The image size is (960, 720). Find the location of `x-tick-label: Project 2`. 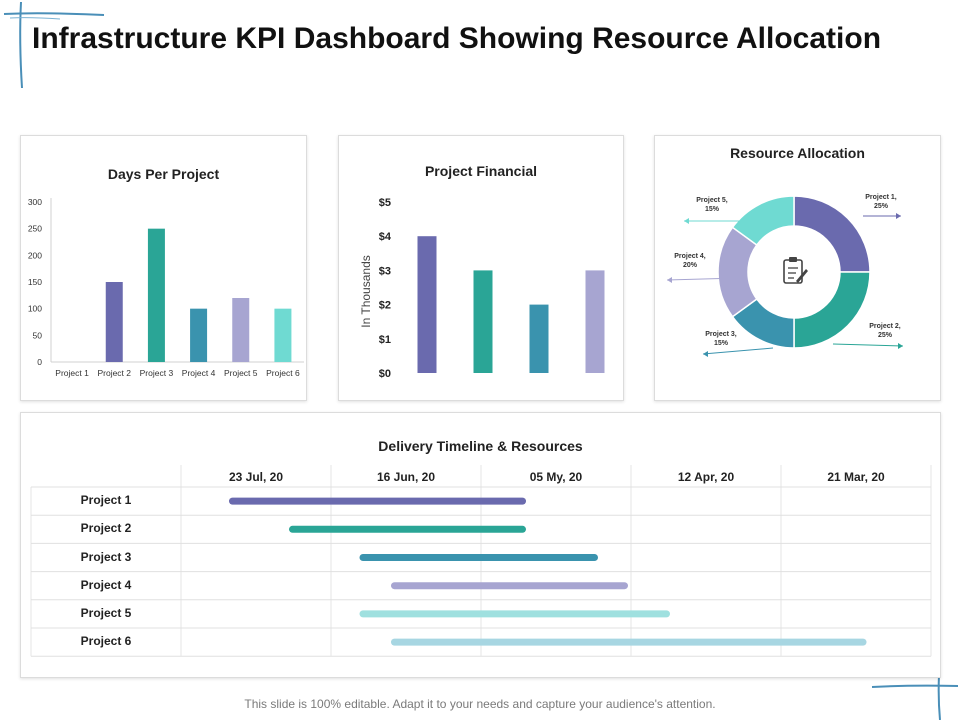

x-tick-label: Project 2 is located at coordinates (114, 373).